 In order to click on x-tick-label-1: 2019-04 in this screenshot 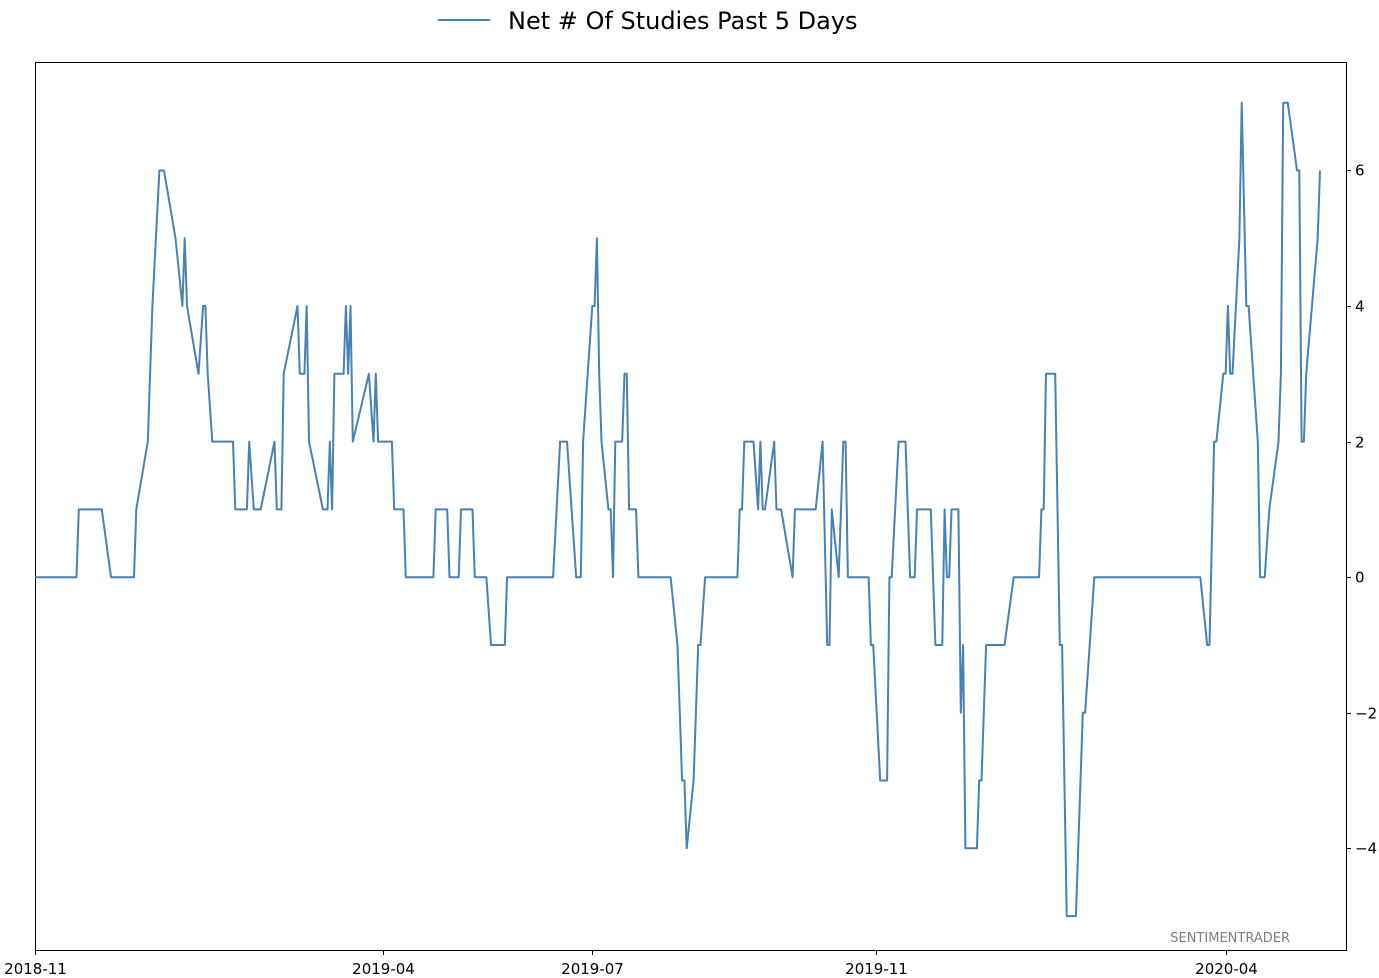, I will do `click(383, 969)`.